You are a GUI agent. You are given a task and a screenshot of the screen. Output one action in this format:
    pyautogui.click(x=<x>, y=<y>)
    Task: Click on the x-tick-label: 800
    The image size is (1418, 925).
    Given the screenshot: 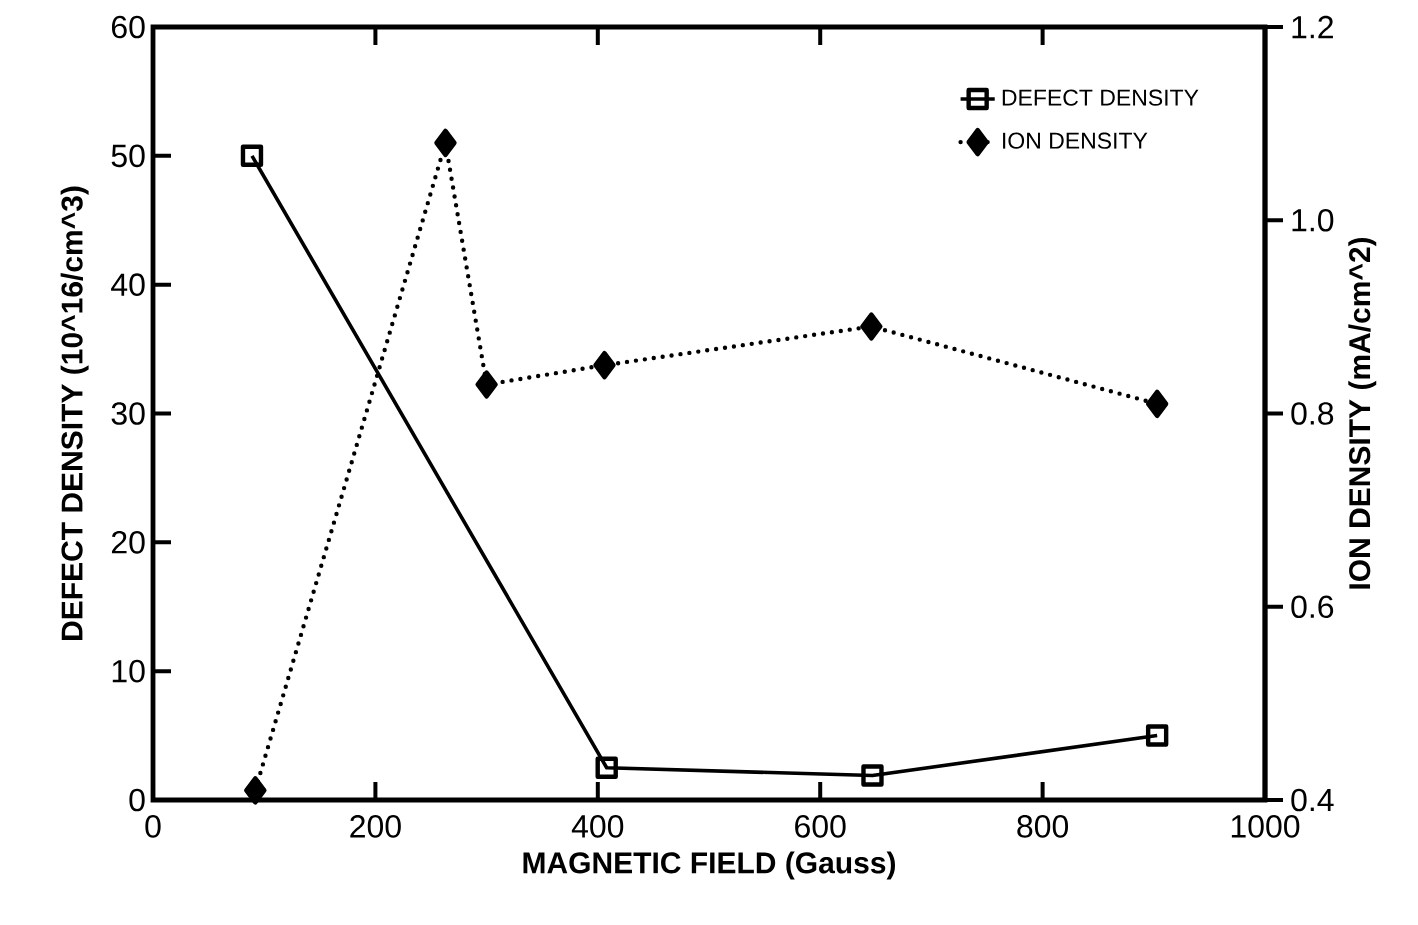 What is the action you would take?
    pyautogui.click(x=1043, y=826)
    